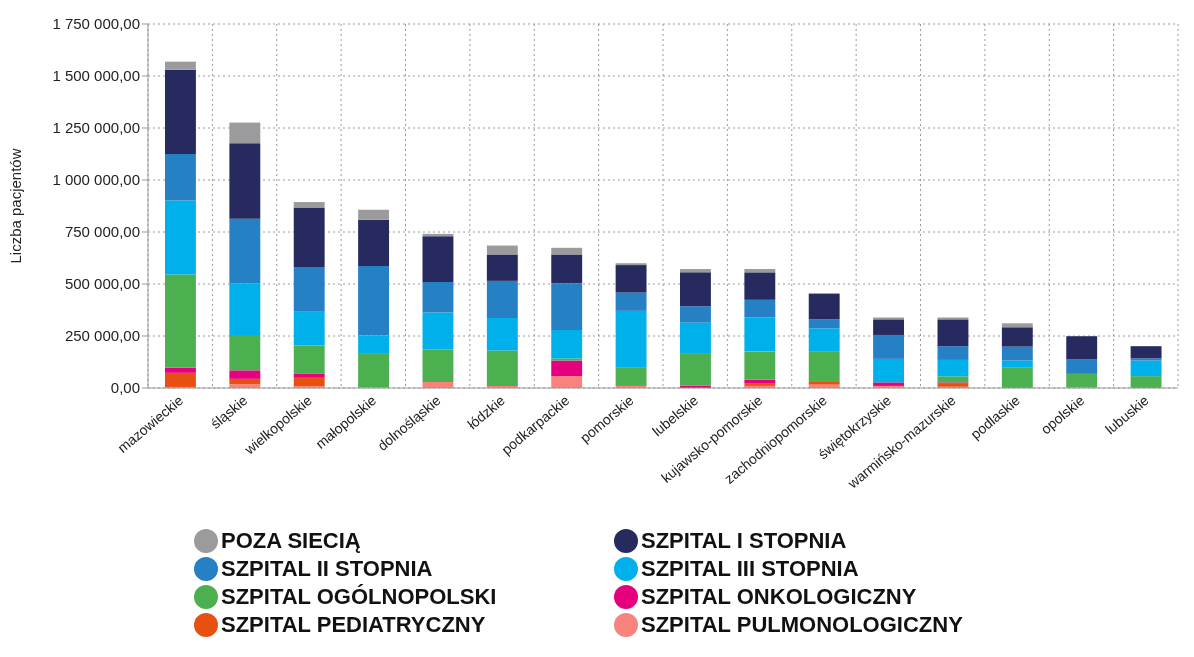 Image resolution: width=1194 pixels, height=657 pixels. I want to click on y-tick-label: 1 250 000,00, so click(96, 128).